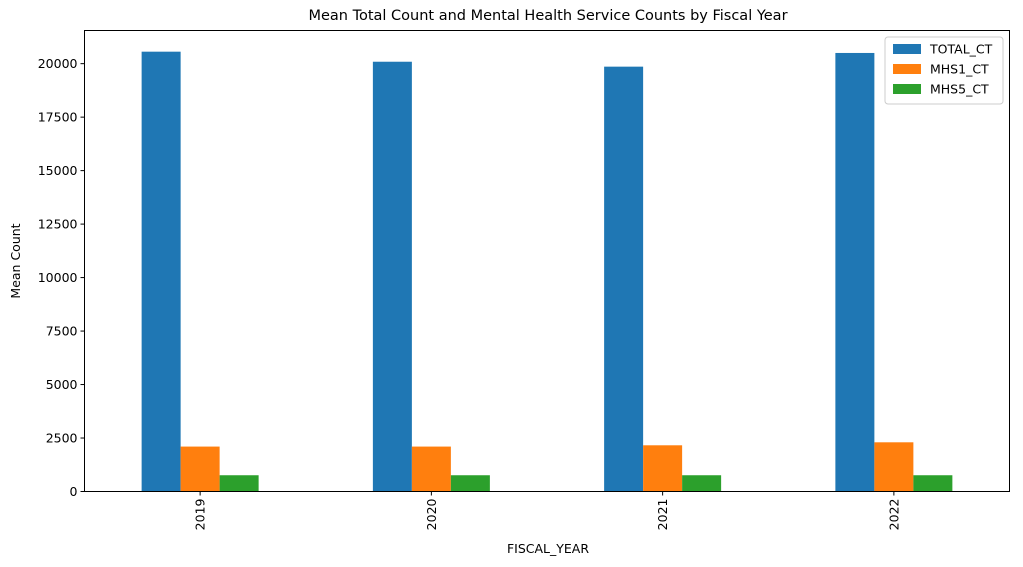 Image resolution: width=1023 pixels, height=567 pixels. What do you see at coordinates (624, 279) in the screenshot?
I see `bar-total-ct-2021` at bounding box center [624, 279].